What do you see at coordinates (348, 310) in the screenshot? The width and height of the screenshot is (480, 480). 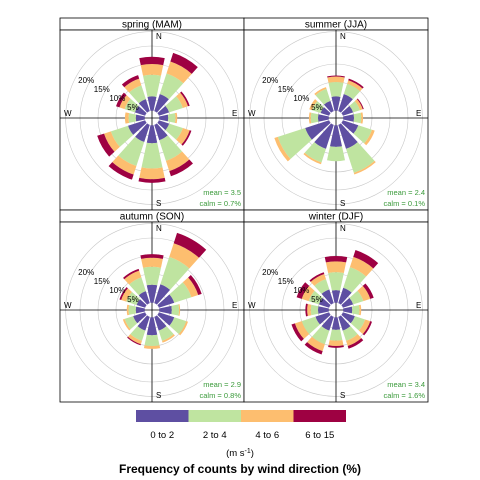 I see `wedge-90-0to2` at bounding box center [348, 310].